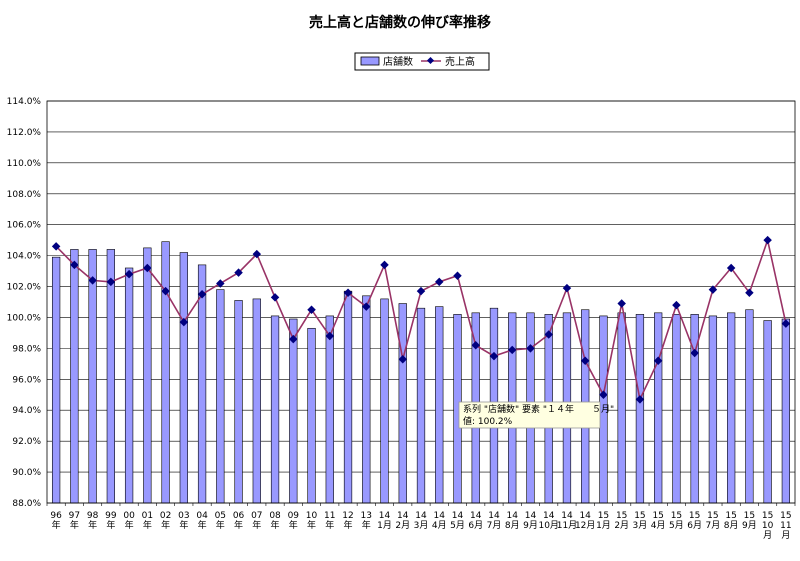 The image size is (800, 561). I want to click on x-tick-label: 14 12月, so click(585, 521).